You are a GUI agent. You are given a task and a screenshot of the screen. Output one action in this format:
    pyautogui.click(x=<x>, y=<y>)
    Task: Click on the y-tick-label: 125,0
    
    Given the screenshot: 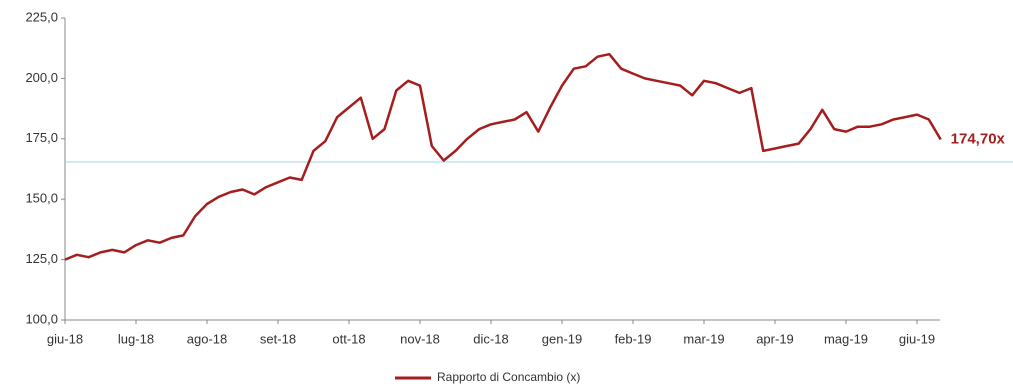 What is the action you would take?
    pyautogui.click(x=41, y=258)
    